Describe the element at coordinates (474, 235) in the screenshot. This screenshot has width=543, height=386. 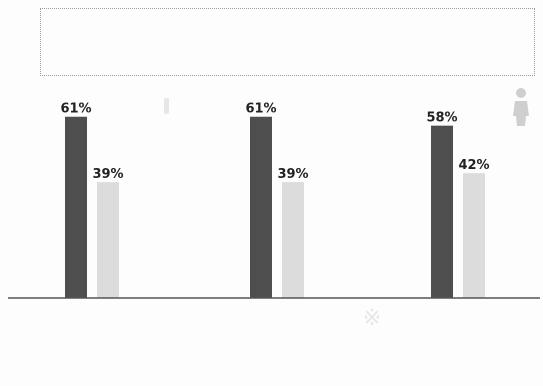
I see `bar-s2-c3` at that location.